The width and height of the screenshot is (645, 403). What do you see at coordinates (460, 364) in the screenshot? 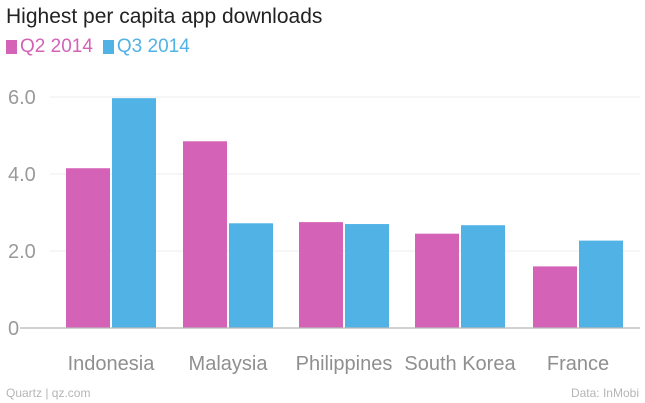
I see `x-tick-label: South Korea` at bounding box center [460, 364].